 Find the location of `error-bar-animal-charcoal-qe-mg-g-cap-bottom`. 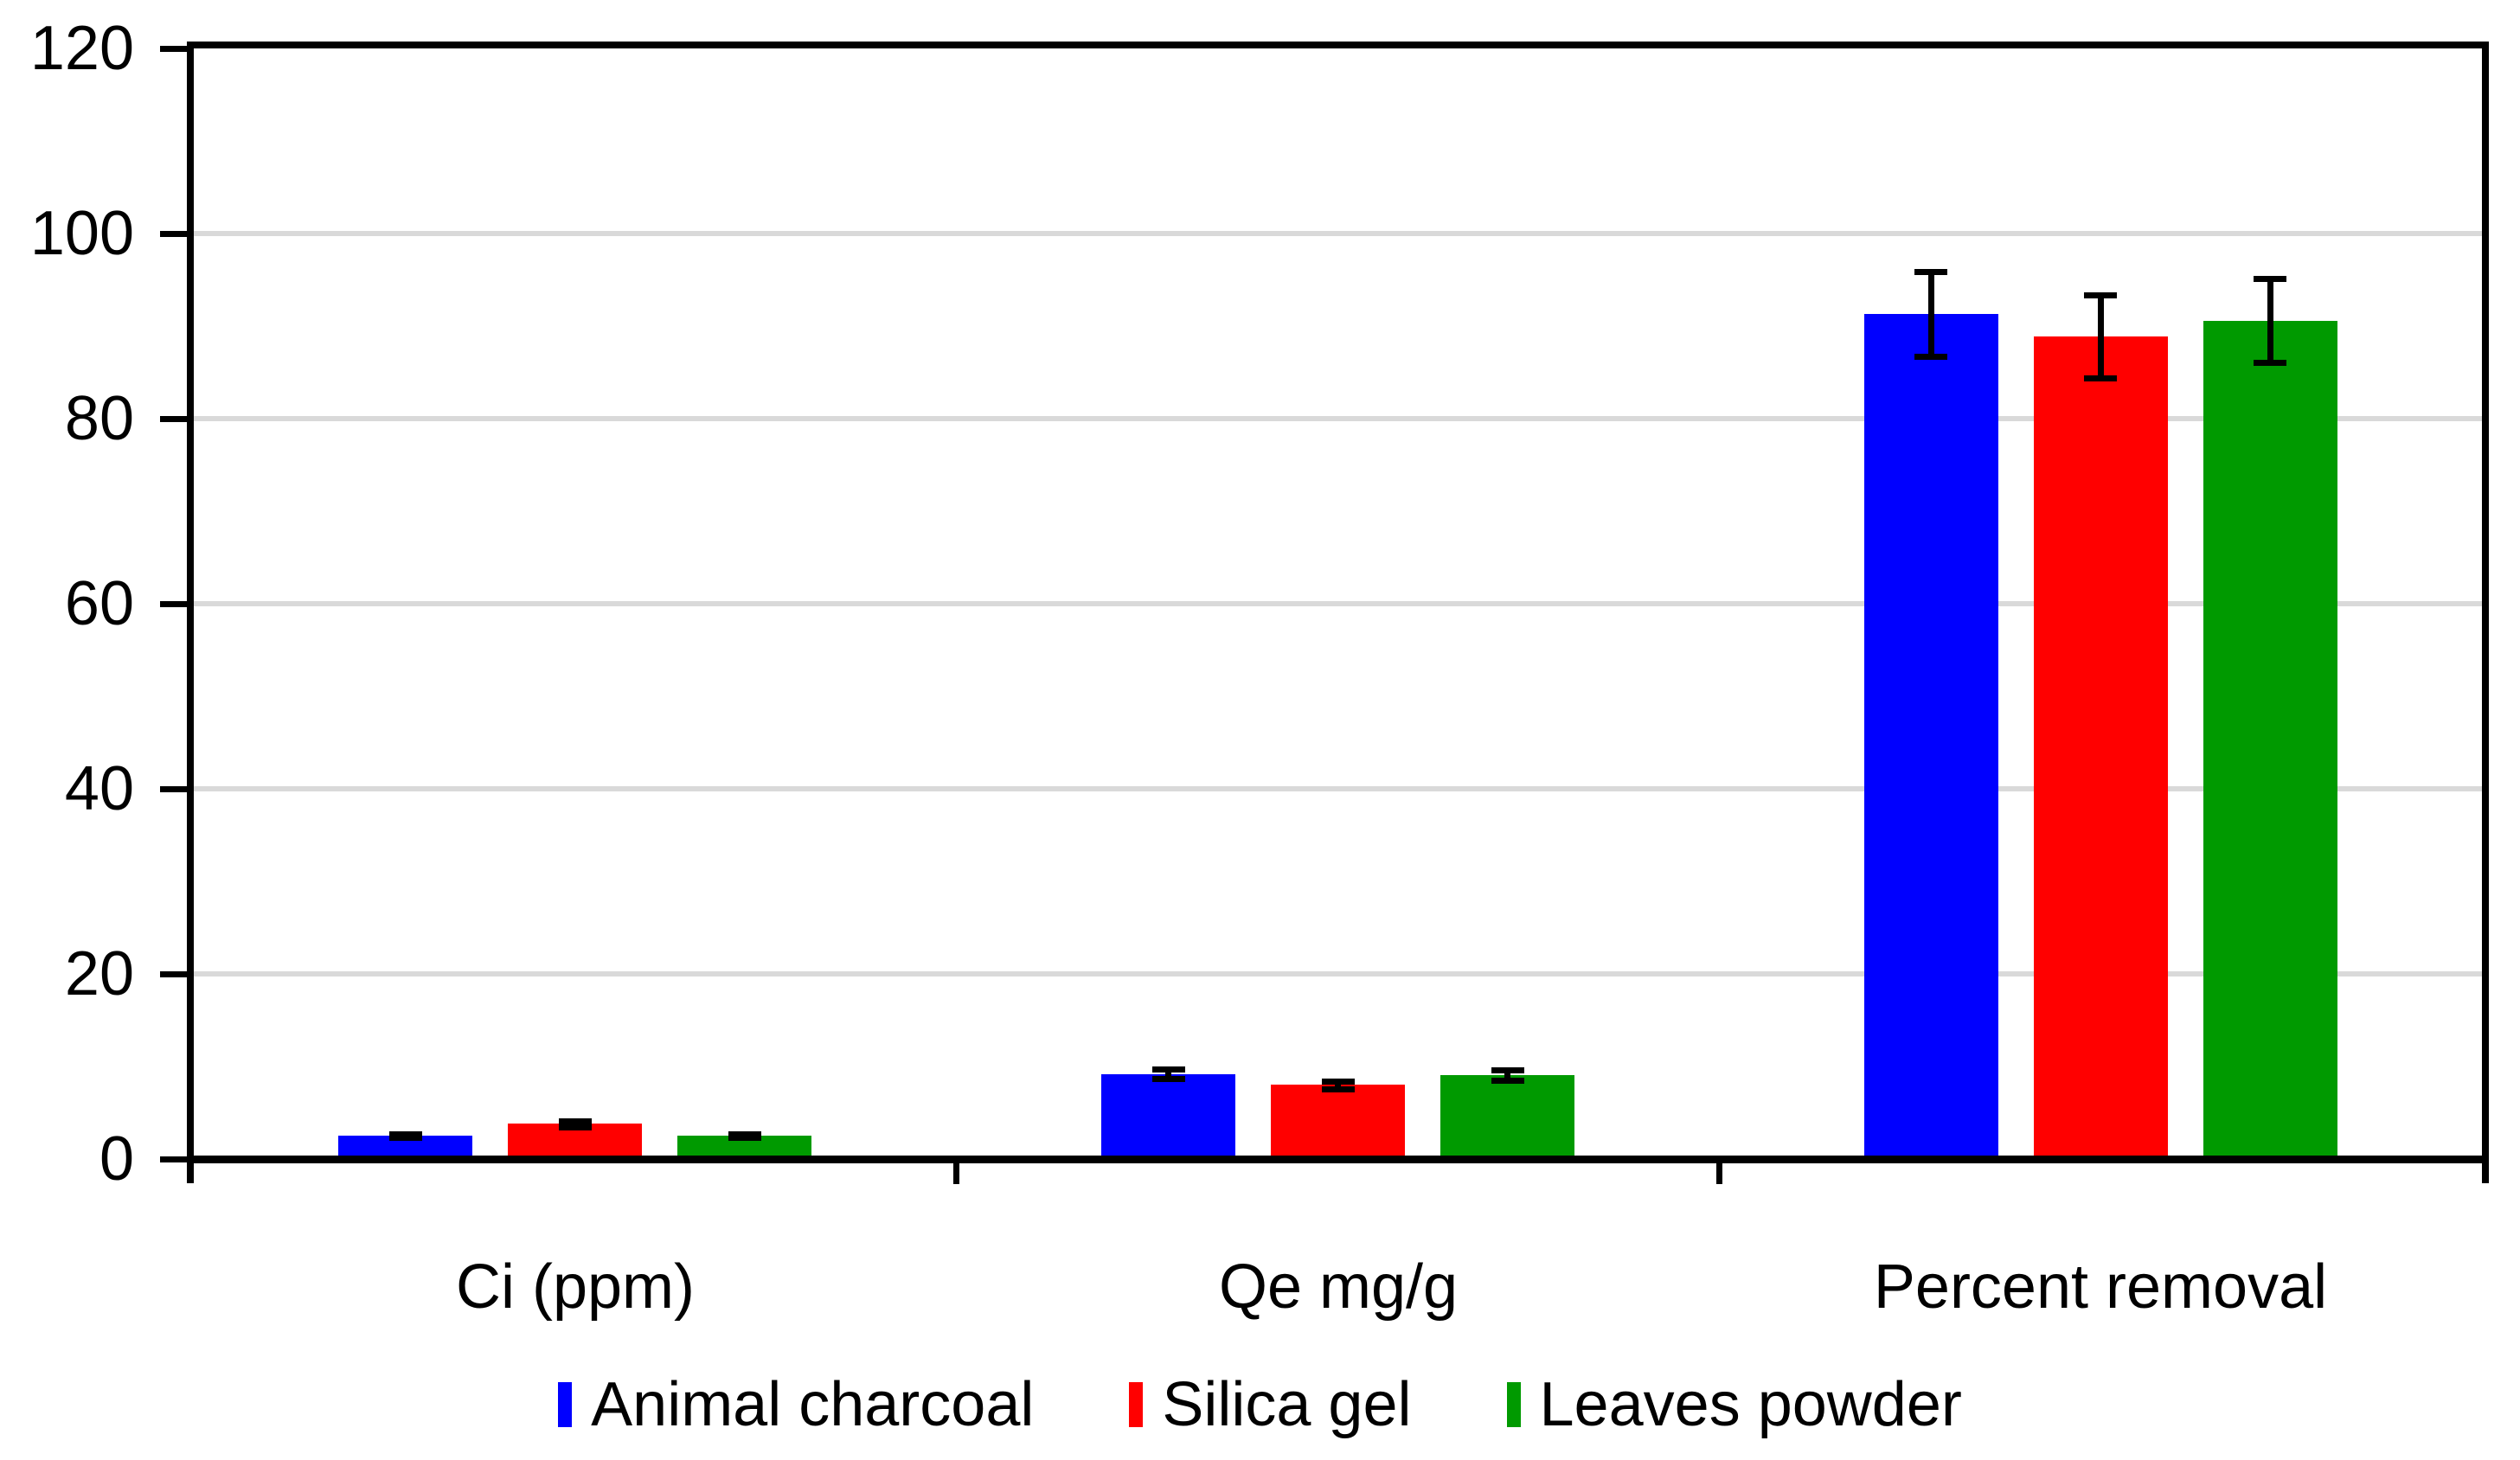

error-bar-animal-charcoal-qe-mg-g-cap-bottom is located at coordinates (1168, 1079).